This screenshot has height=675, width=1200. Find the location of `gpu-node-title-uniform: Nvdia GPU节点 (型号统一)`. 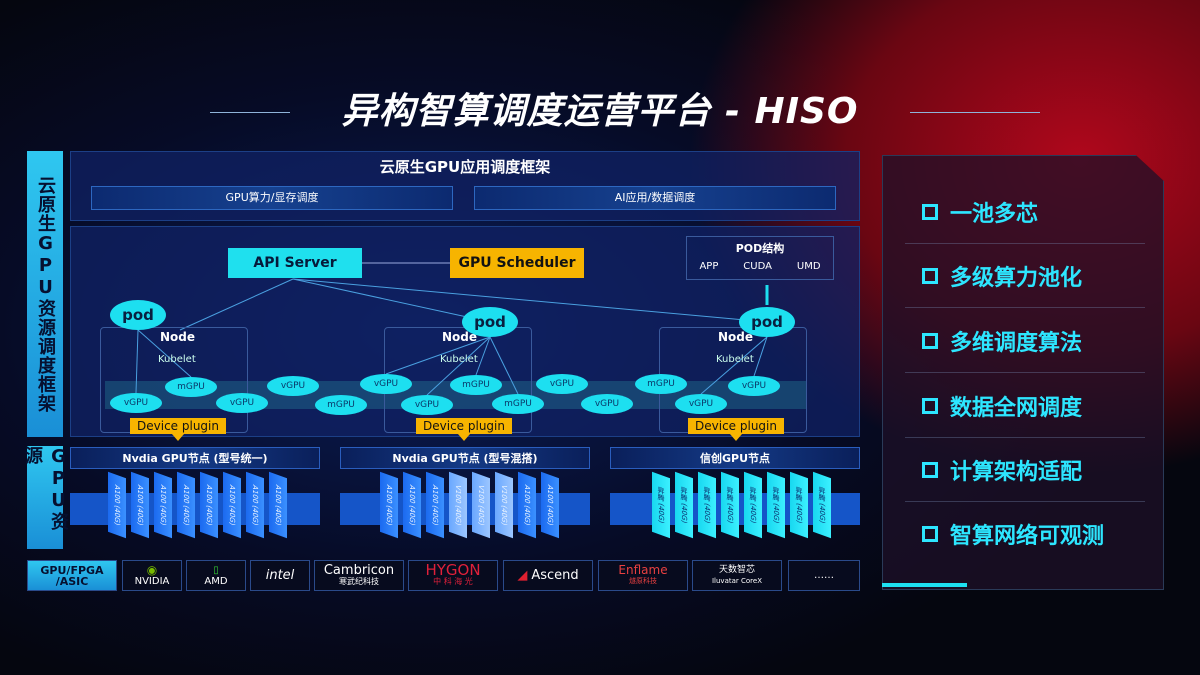

gpu-node-title-uniform: Nvdia GPU节点 (型号统一) is located at coordinates (195, 458).